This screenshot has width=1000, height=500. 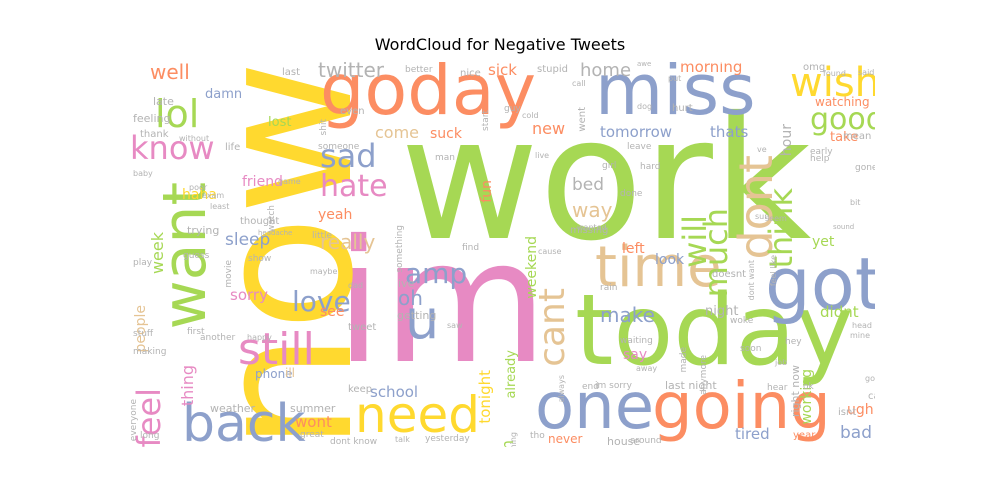 What do you see at coordinates (855, 202) in the screenshot?
I see `word-bit: bit` at bounding box center [855, 202].